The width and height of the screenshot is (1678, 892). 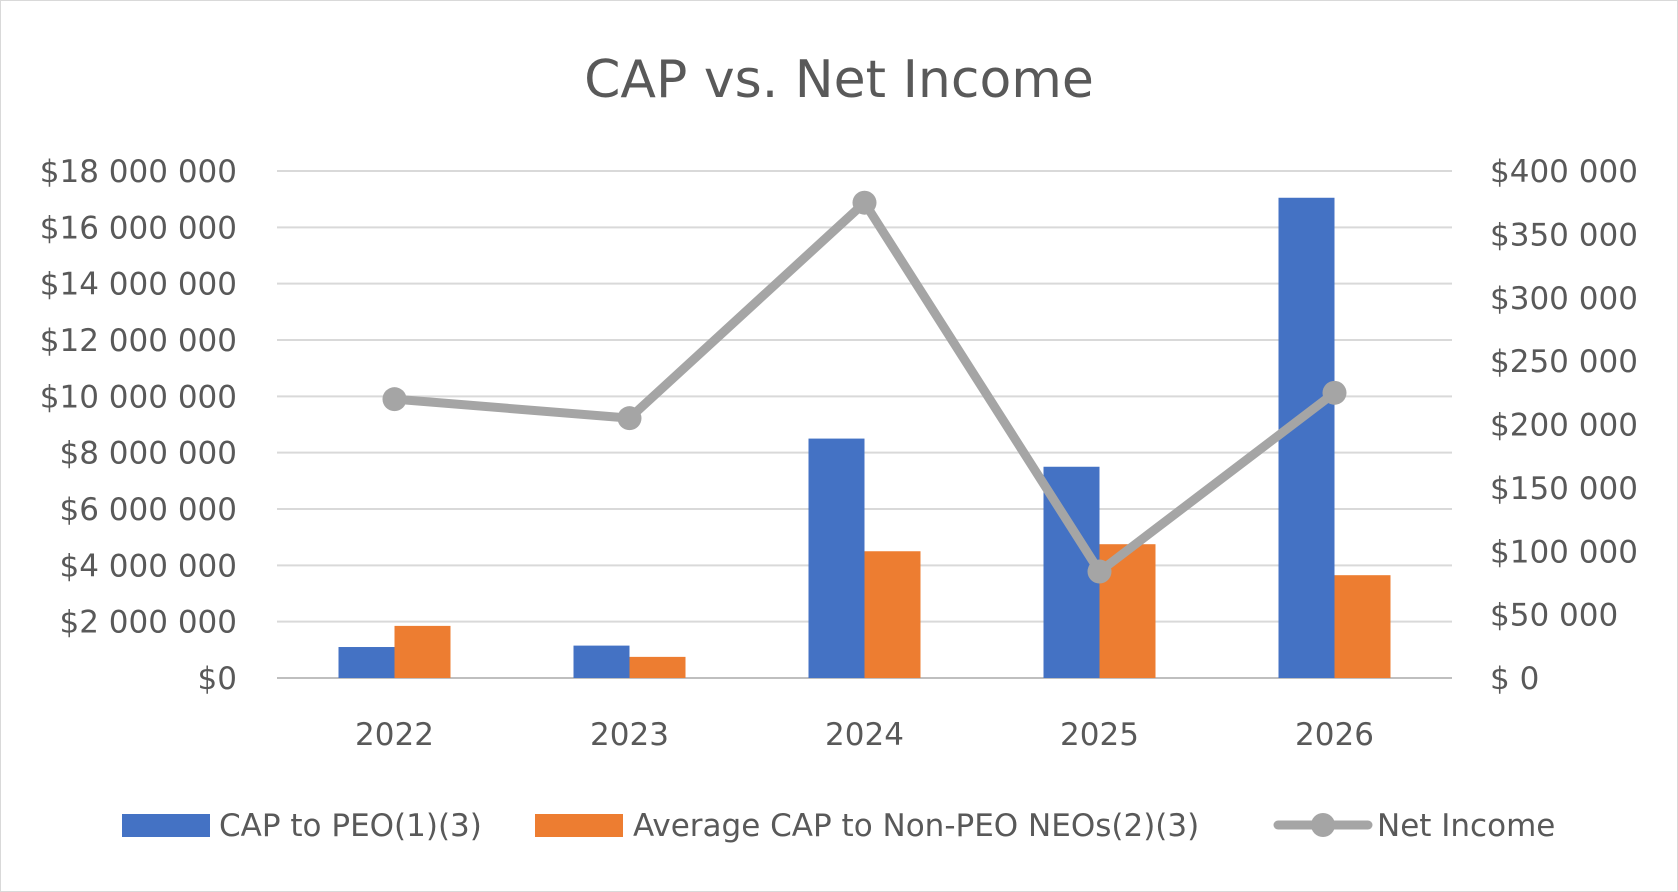 What do you see at coordinates (149, 510) in the screenshot?
I see `left-axis-tick-label: $6 000 000` at bounding box center [149, 510].